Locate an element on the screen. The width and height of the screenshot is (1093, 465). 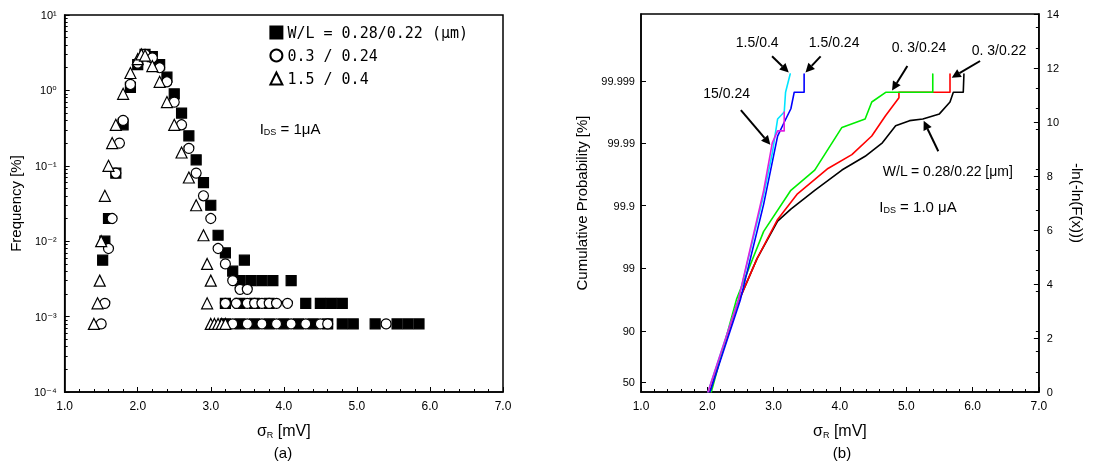
y2-tick-label: 4 is located at coordinates (1049, 284).